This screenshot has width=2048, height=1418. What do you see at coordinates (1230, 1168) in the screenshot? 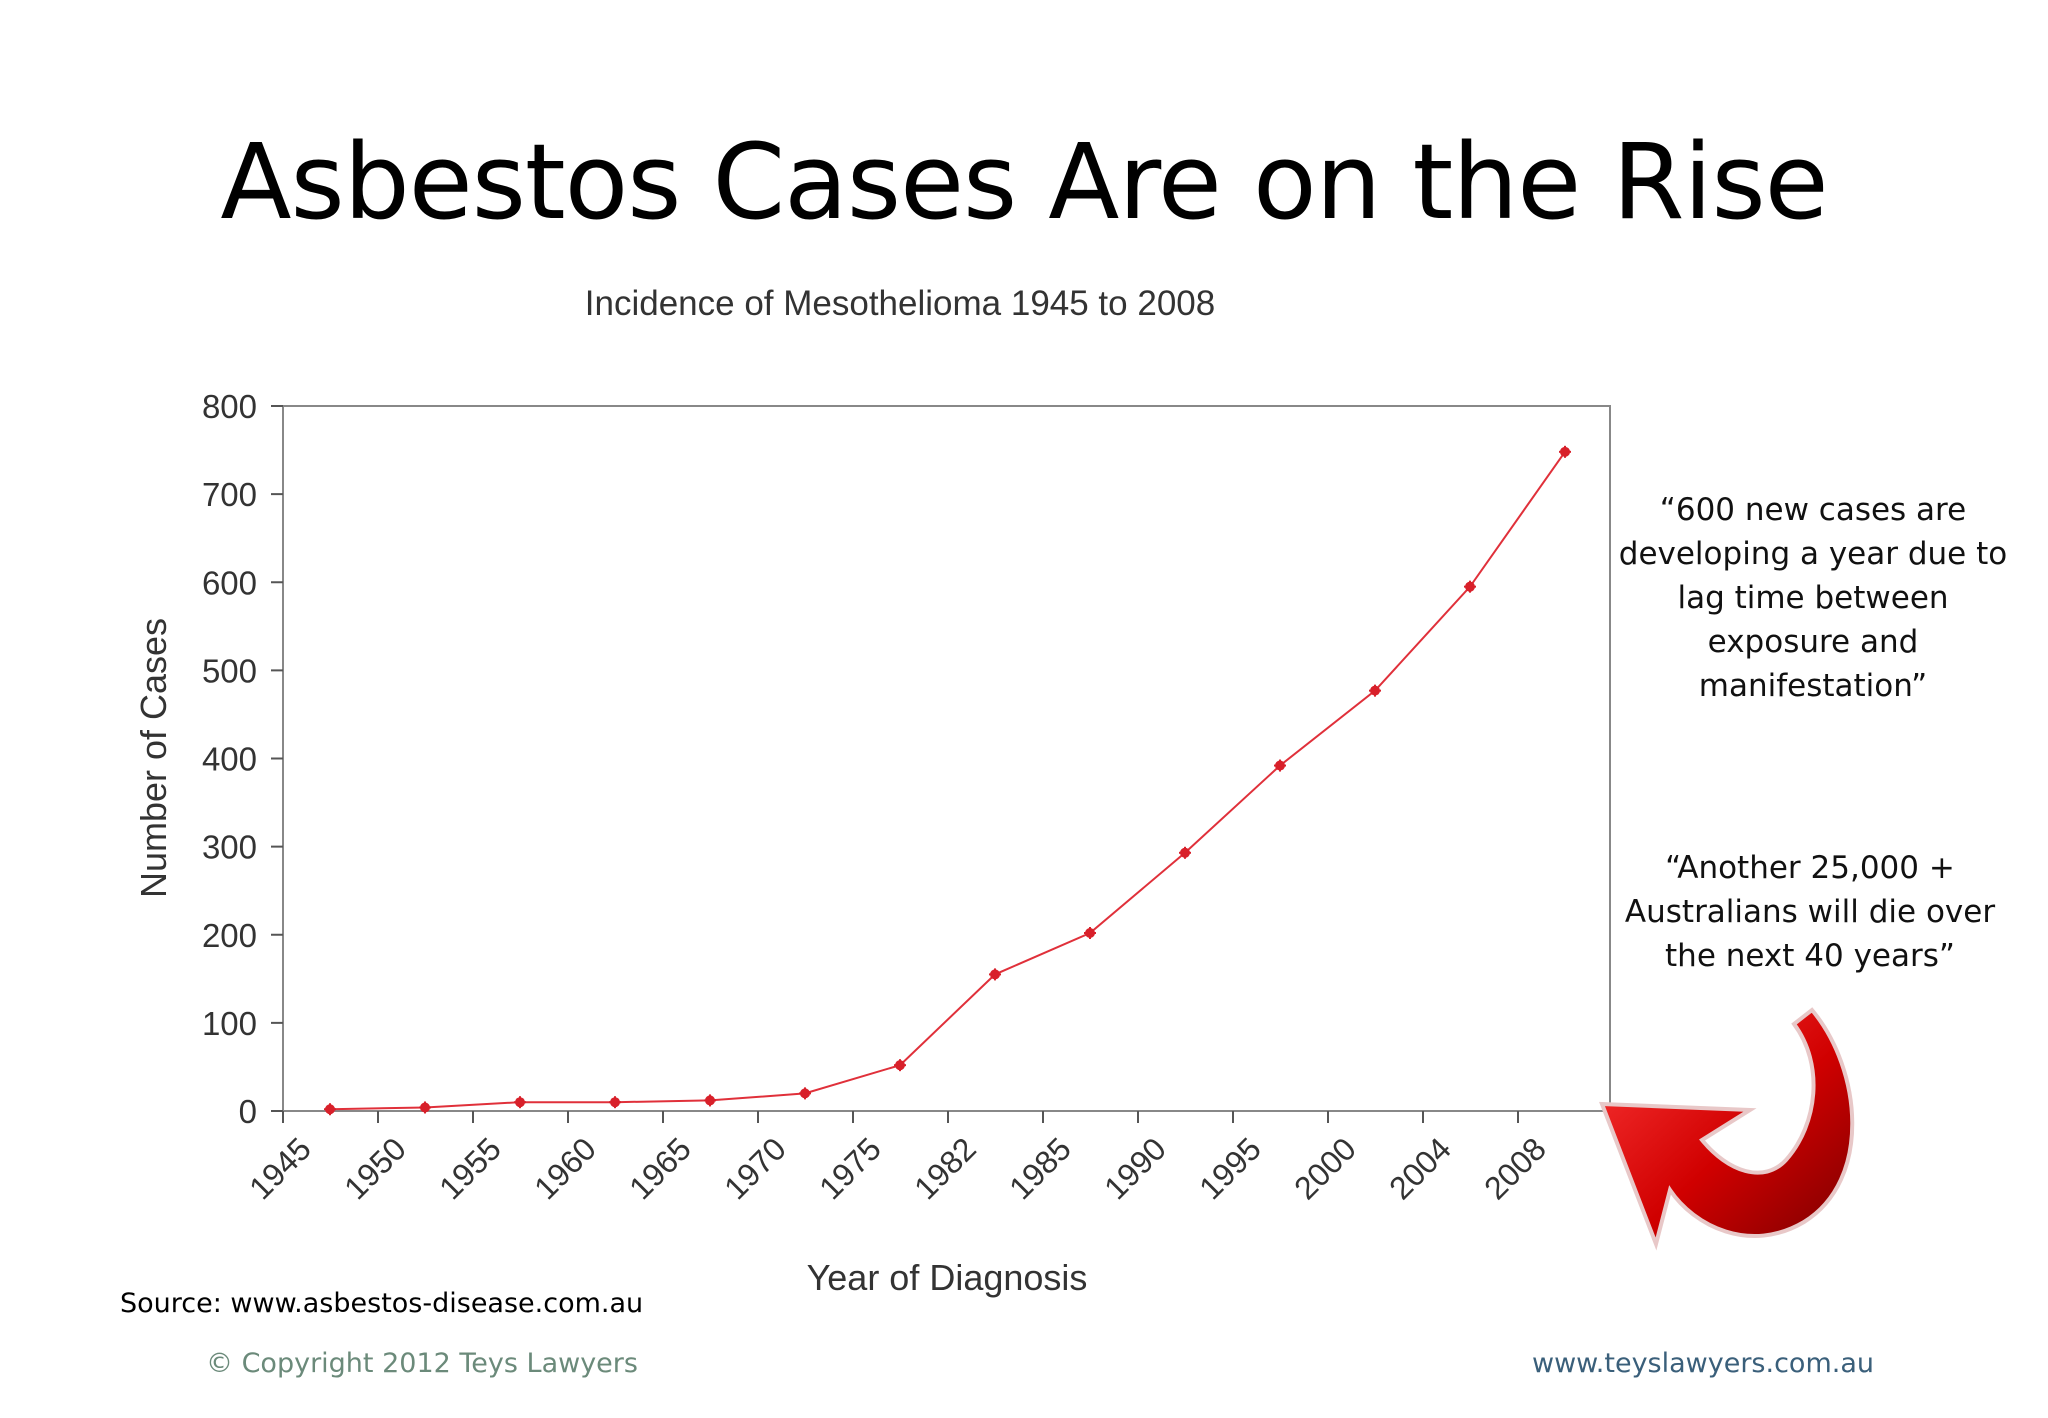
I see `x-tick-label: 1995` at bounding box center [1230, 1168].